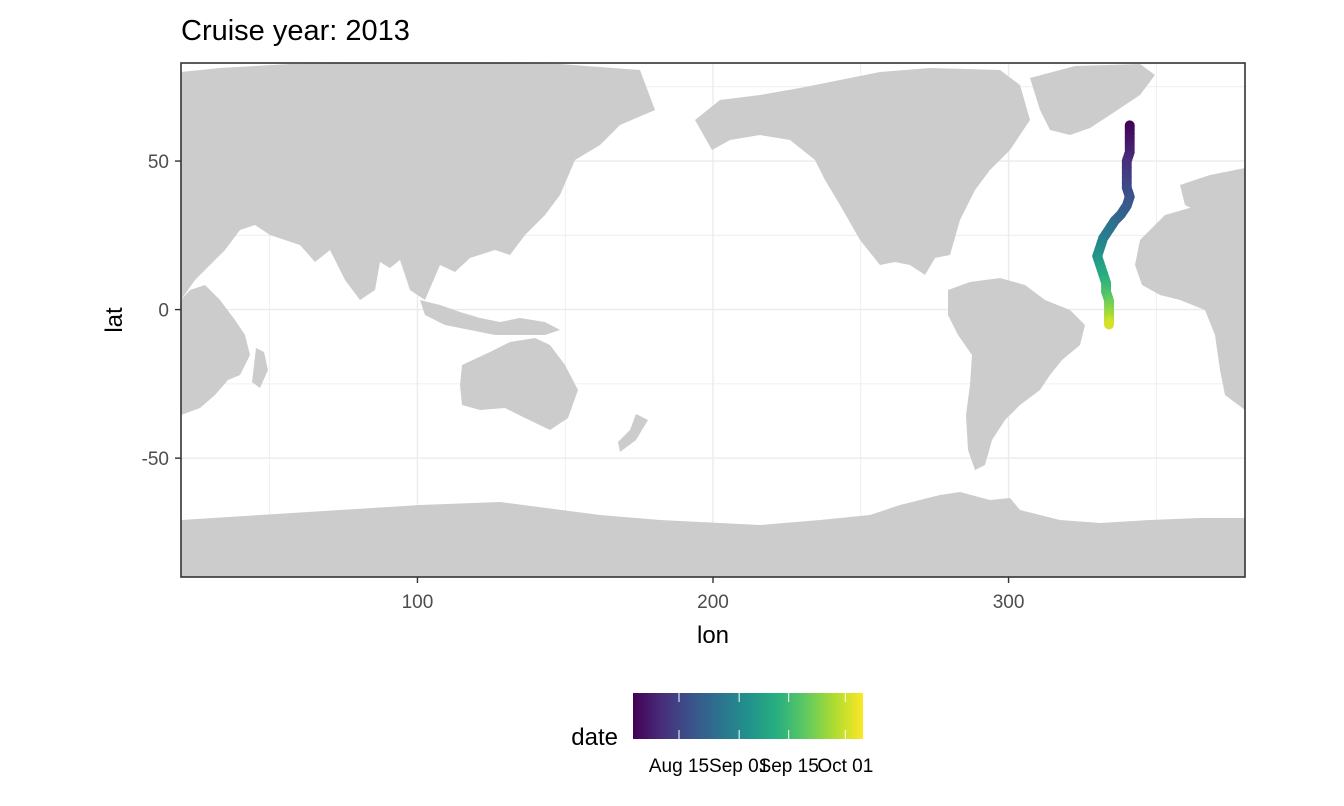 The height and width of the screenshot is (806, 1344). I want to click on land-south-america, so click(1016, 374).